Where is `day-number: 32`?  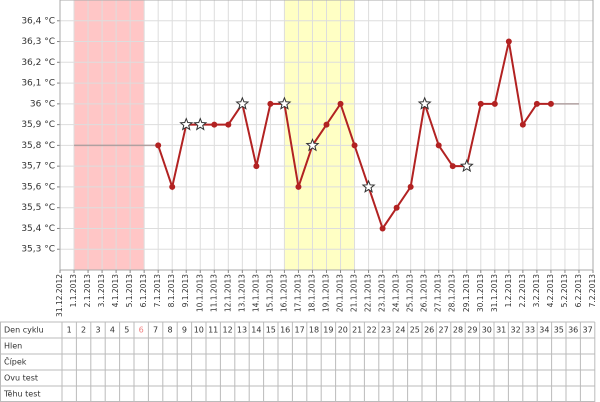
day-number: 32 is located at coordinates (516, 330).